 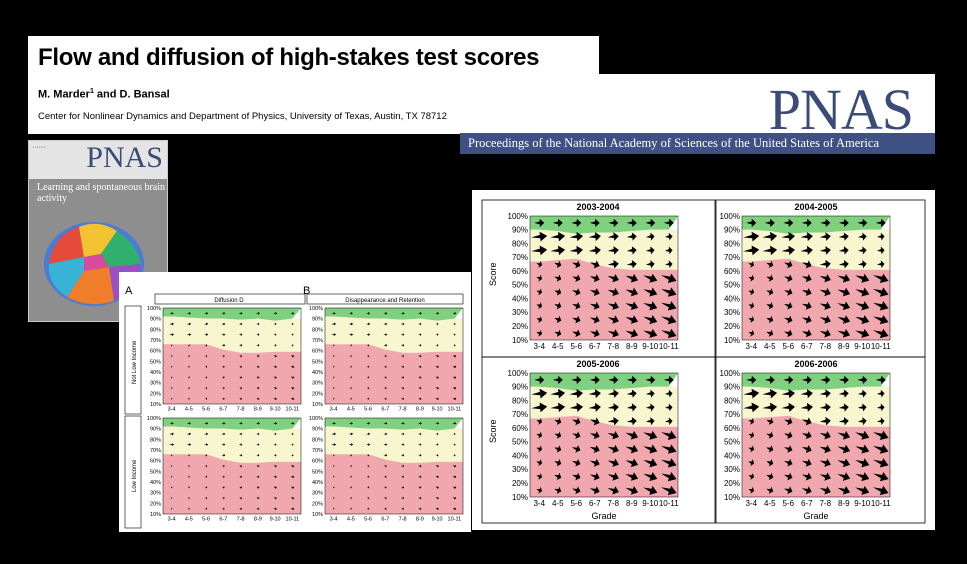 I want to click on band-failing, so click(x=816, y=299).